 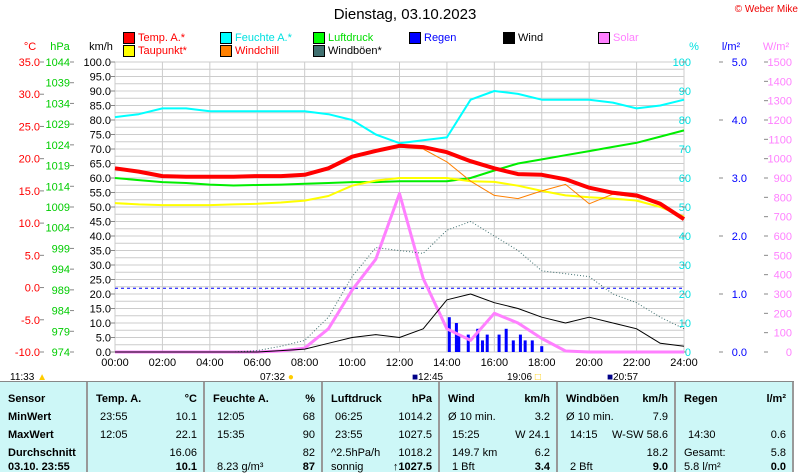 I want to click on axis-tick-humidity: 50, so click(x=685, y=208).